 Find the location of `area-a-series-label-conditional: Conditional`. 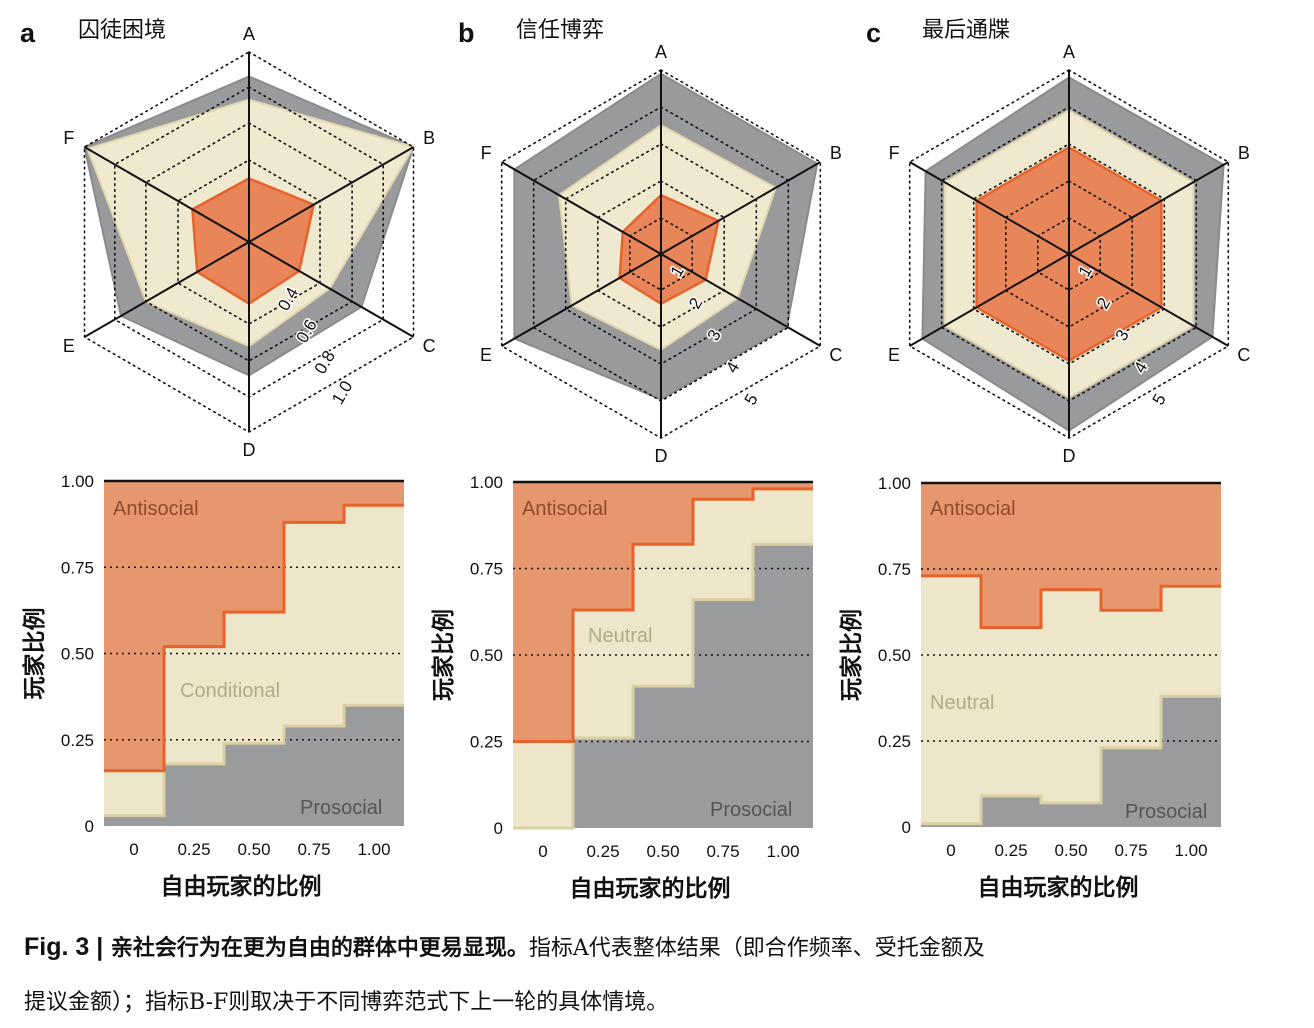

area-a-series-label-conditional: Conditional is located at coordinates (230, 691).